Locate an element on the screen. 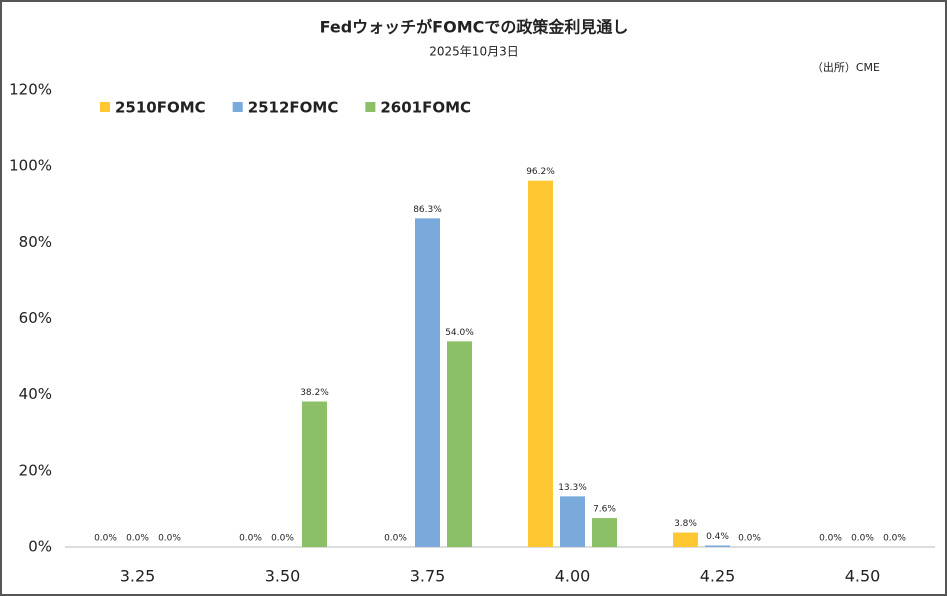 Image resolution: width=947 pixels, height=596 pixels. x-tick-label: 4.00 is located at coordinates (573, 576).